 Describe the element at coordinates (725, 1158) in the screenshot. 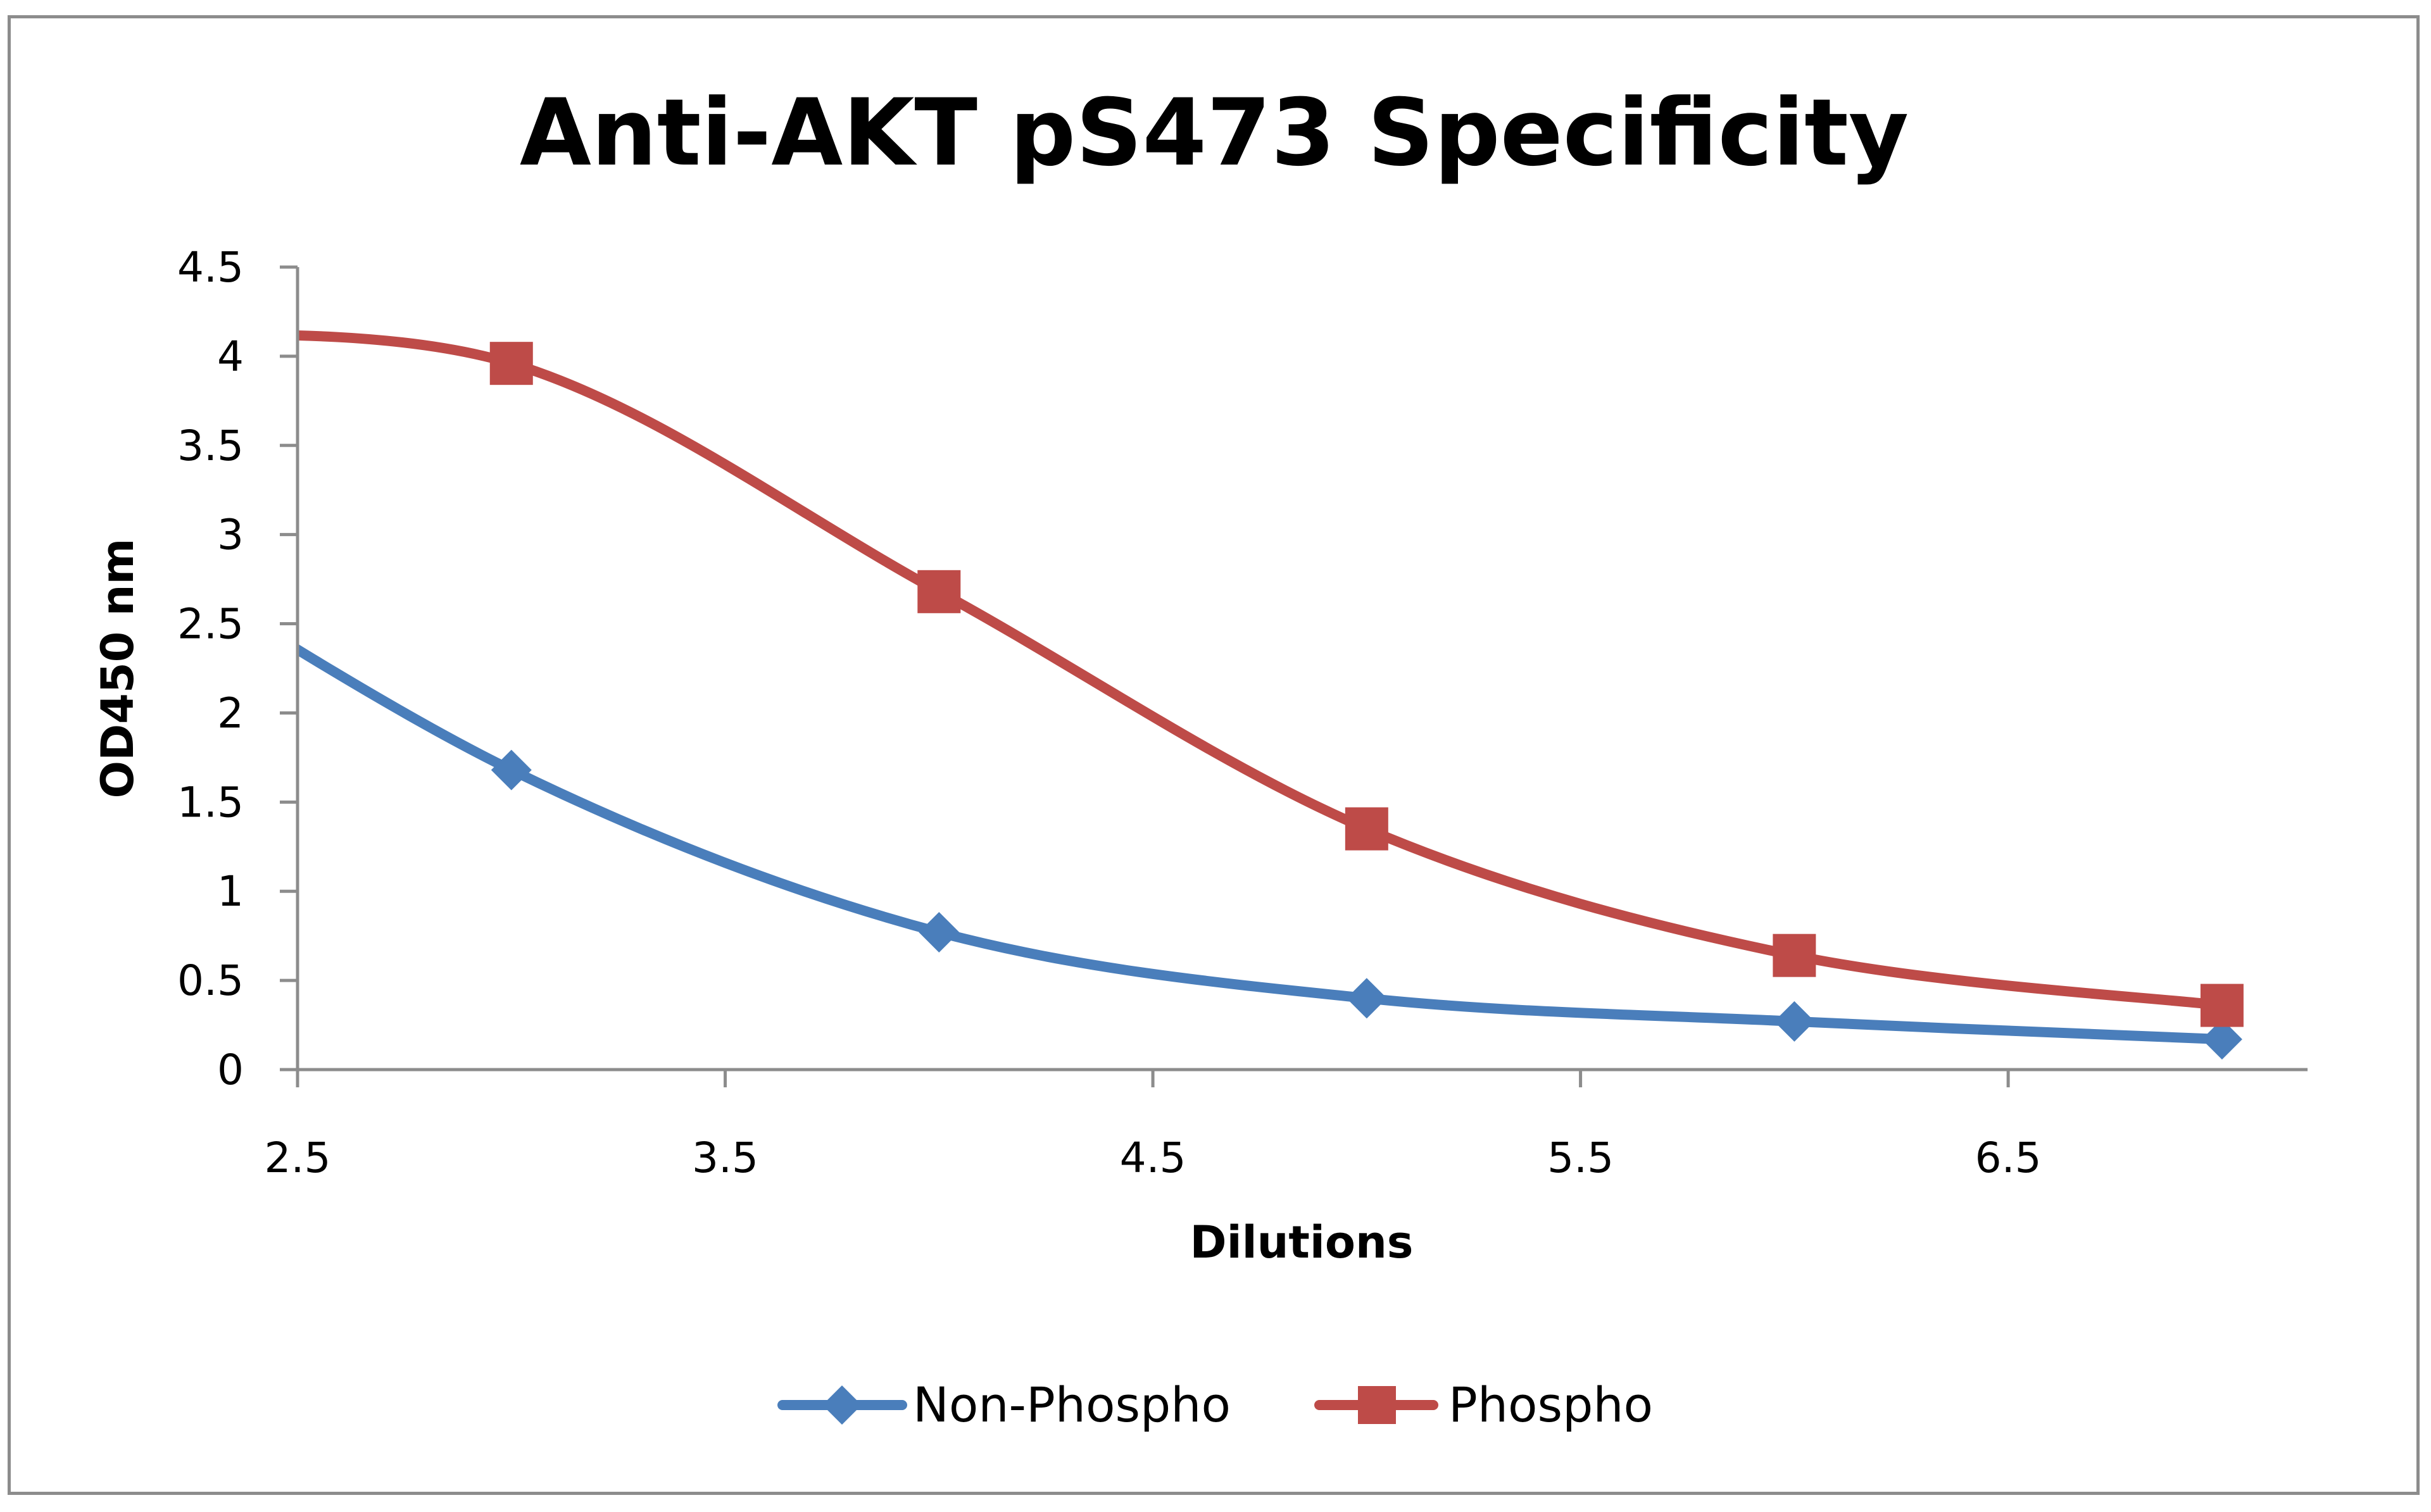

I see `x-tick-label: 3.5` at that location.